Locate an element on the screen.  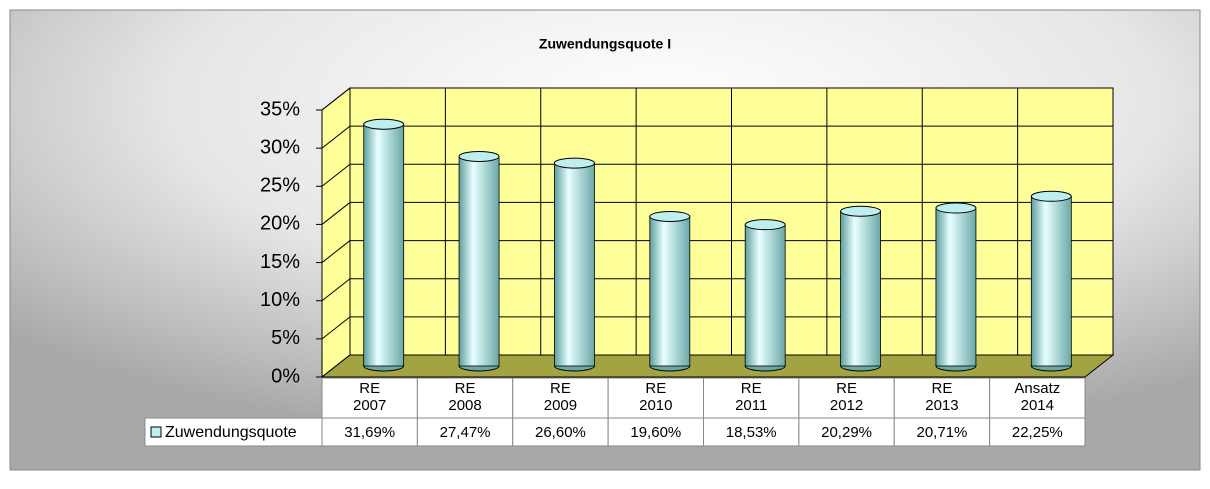
x-tick-label-box: RE 2007 is located at coordinates (370, 397).